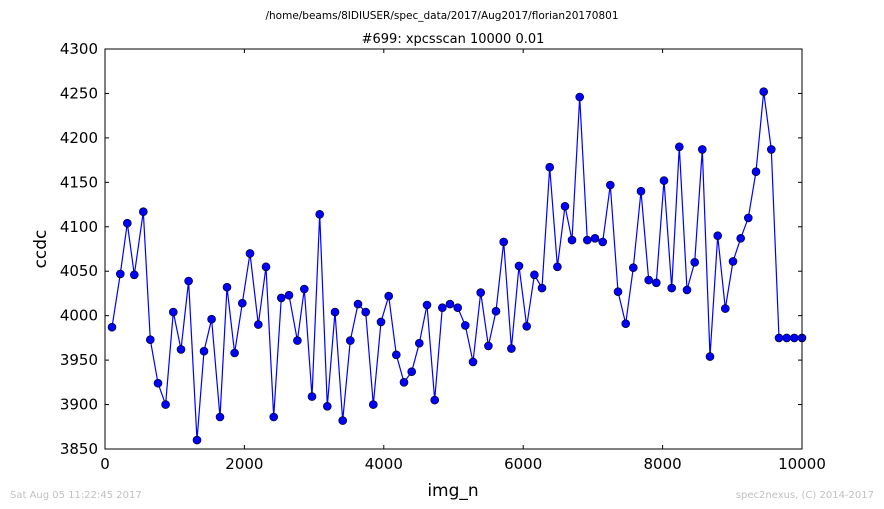 This screenshot has height=509, width=884. What do you see at coordinates (79, 93) in the screenshot?
I see `y-tick-label: 4250` at bounding box center [79, 93].